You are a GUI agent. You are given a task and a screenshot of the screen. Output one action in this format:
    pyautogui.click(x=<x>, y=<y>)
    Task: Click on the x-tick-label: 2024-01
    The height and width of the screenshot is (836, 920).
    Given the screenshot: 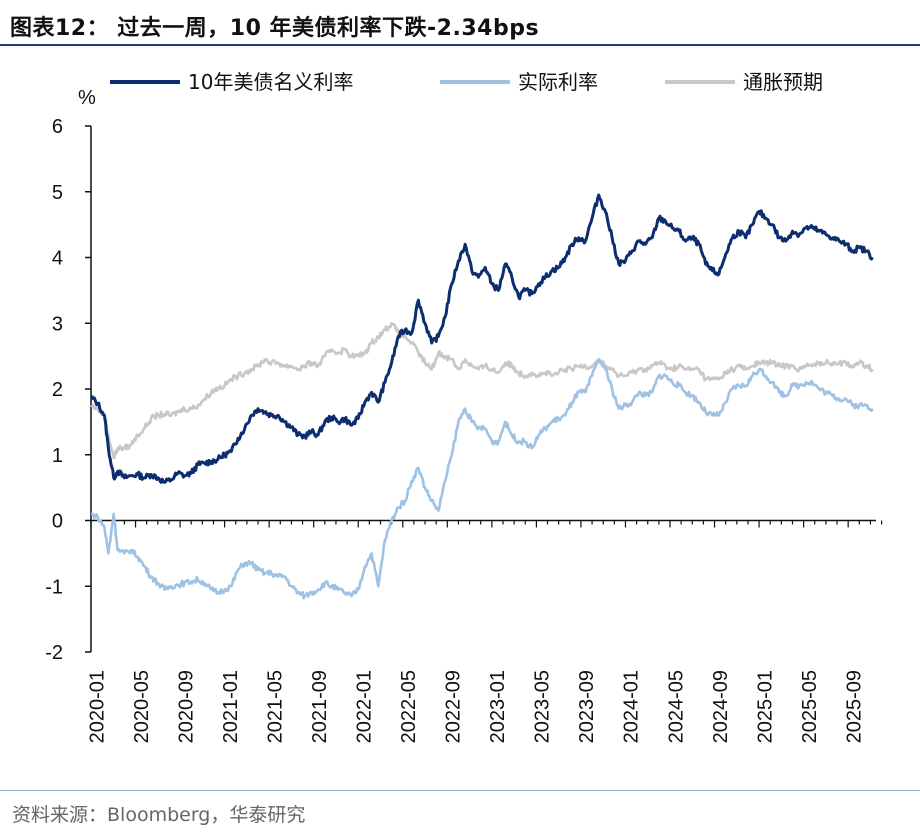 What is the action you would take?
    pyautogui.click(x=632, y=706)
    